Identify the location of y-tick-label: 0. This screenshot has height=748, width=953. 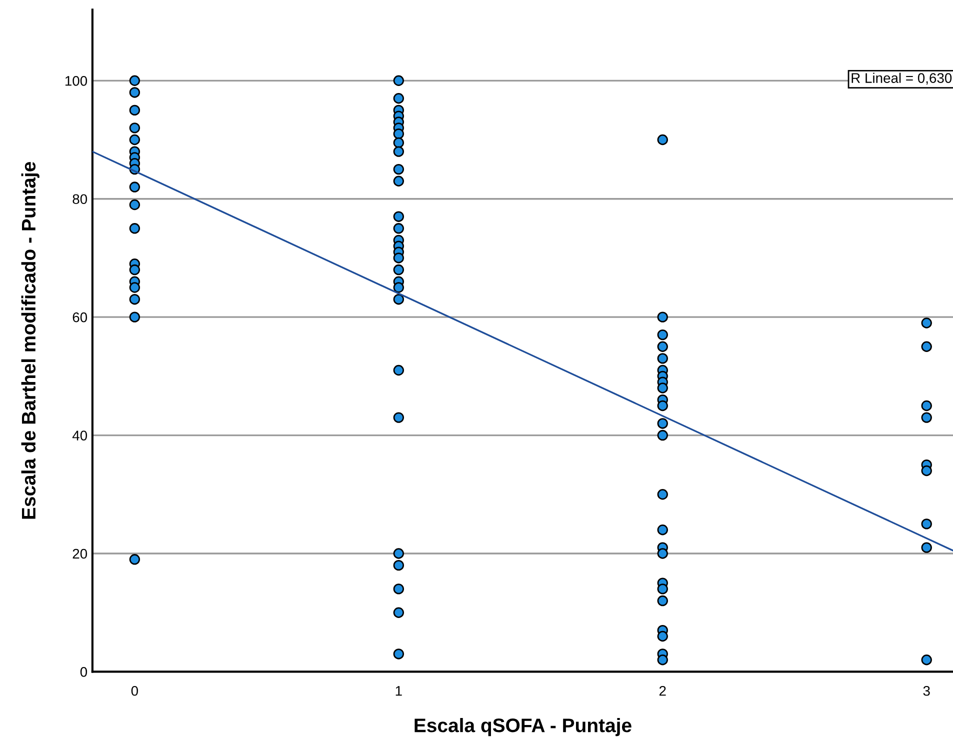
(84, 672).